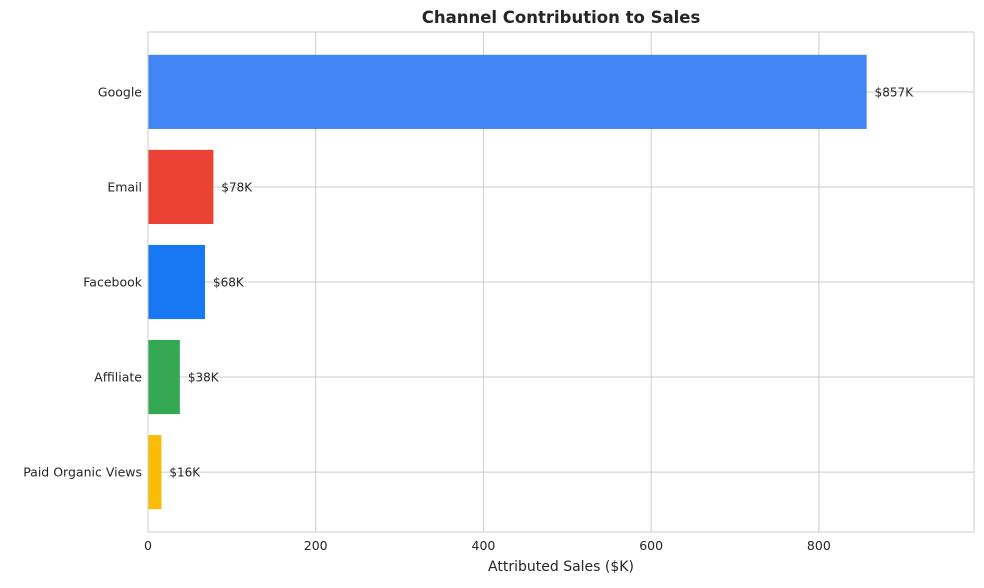  What do you see at coordinates (507, 91) in the screenshot?
I see `bar-google` at bounding box center [507, 91].